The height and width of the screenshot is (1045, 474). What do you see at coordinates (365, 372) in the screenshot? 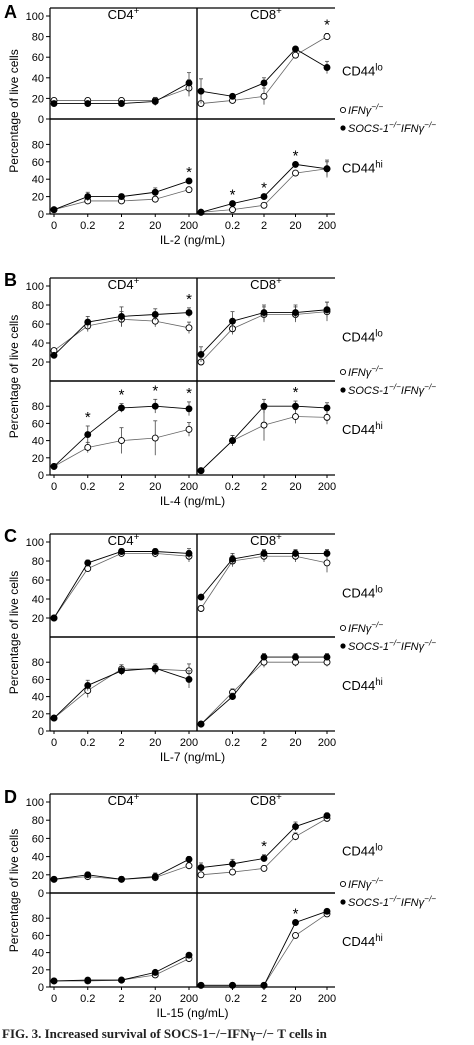
I see `legend-label: IFNγ−/−` at bounding box center [365, 372].